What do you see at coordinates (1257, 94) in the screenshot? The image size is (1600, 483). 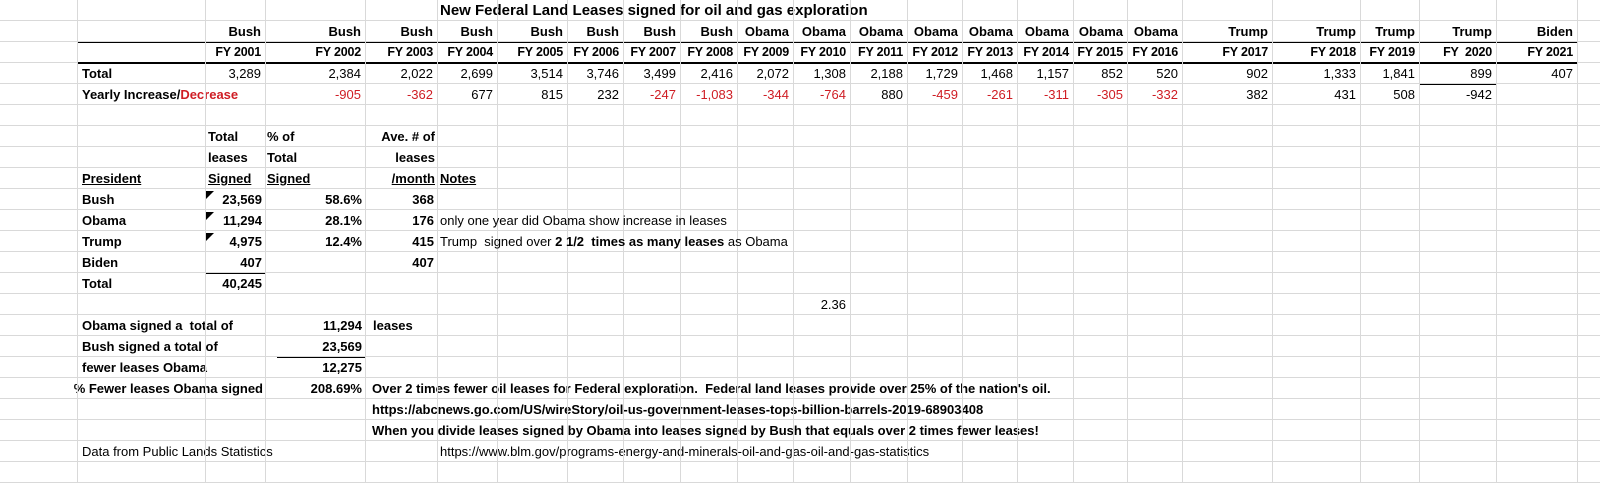 I see `fy-change-cell: 382` at bounding box center [1257, 94].